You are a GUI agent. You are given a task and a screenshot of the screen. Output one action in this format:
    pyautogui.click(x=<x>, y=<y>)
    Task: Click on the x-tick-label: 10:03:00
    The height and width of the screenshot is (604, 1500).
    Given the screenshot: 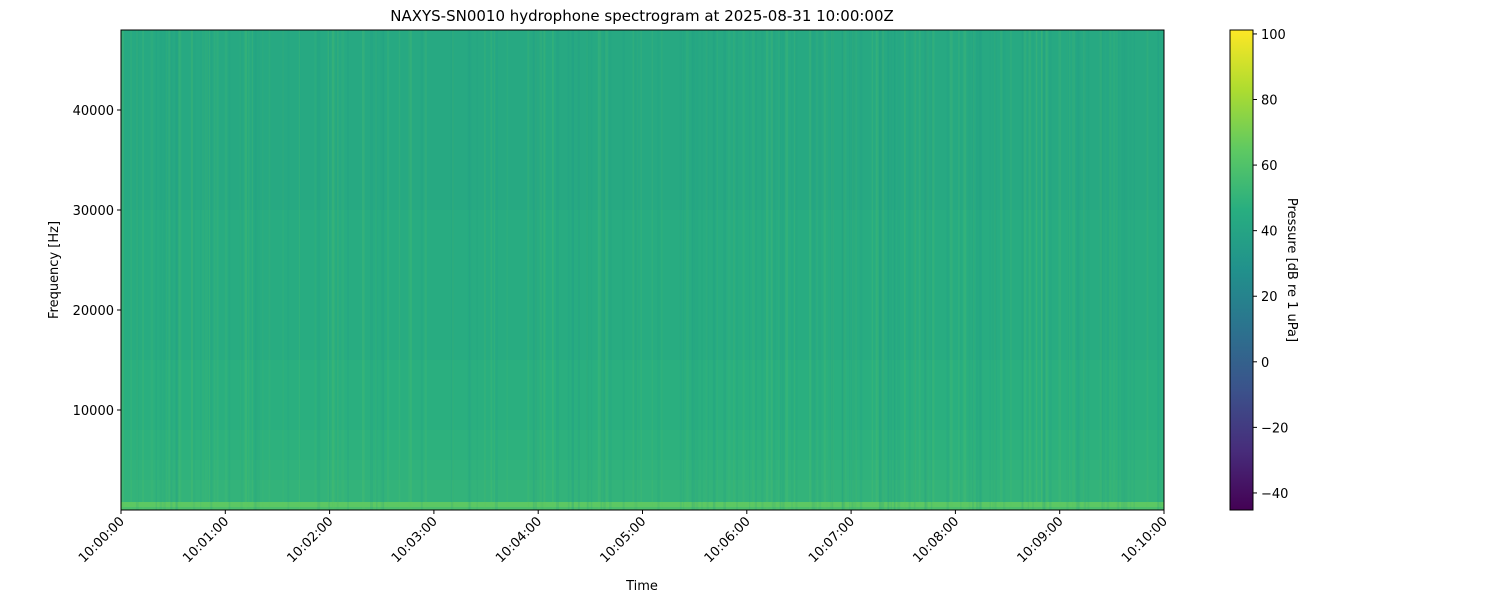 What is the action you would take?
    pyautogui.click(x=415, y=540)
    